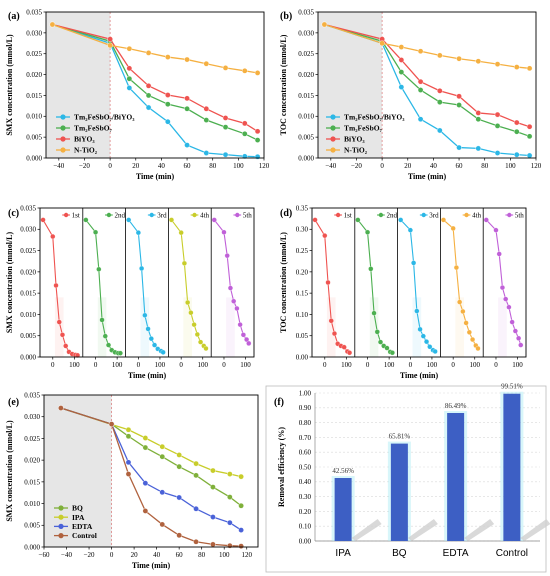 The image size is (550, 576). What do you see at coordinates (302, 294) in the screenshot?
I see `y-tick-label: 0.15` at bounding box center [302, 294].